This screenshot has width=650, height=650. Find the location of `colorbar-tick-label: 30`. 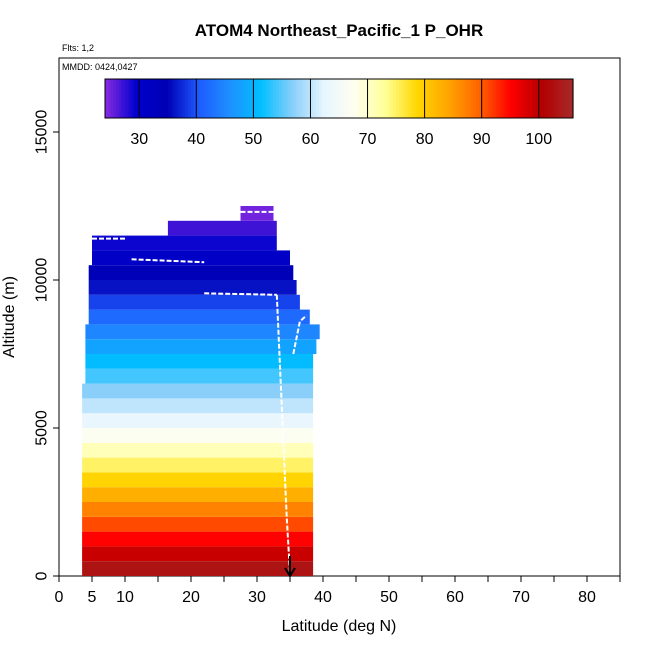

colorbar-tick-label: 30 is located at coordinates (139, 139).